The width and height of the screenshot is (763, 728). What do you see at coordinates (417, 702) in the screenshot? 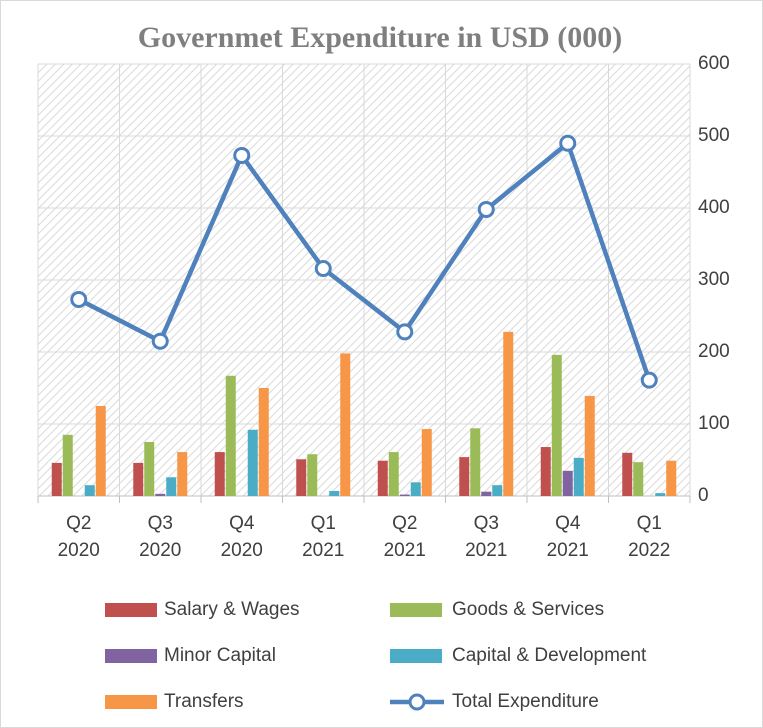
I see `legend-swatch-marker` at bounding box center [417, 702].